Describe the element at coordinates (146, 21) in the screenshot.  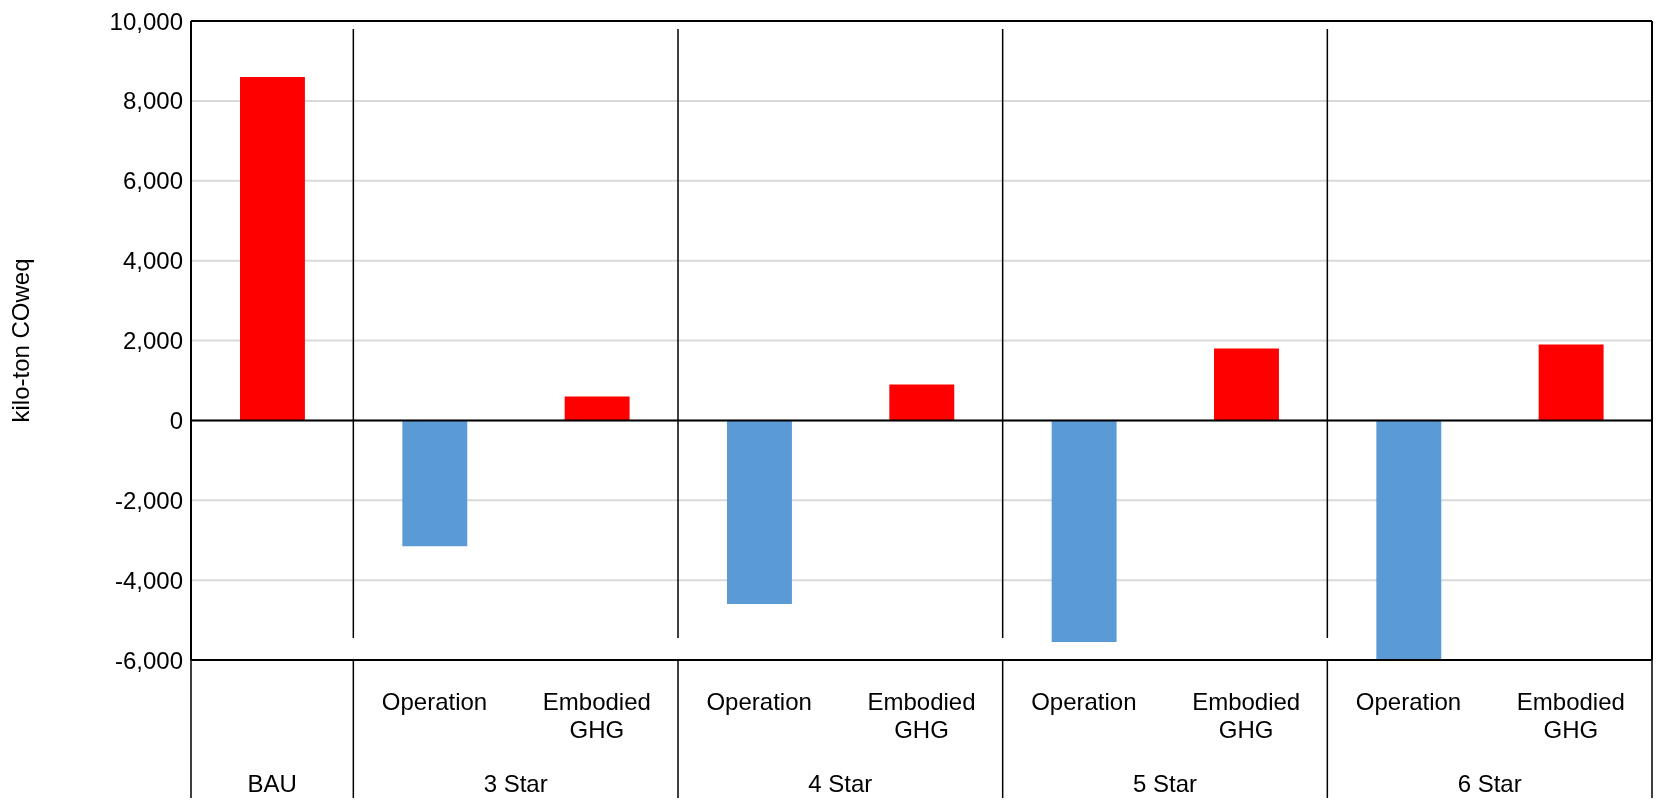
I see `y-tick-label: 10,000` at that location.